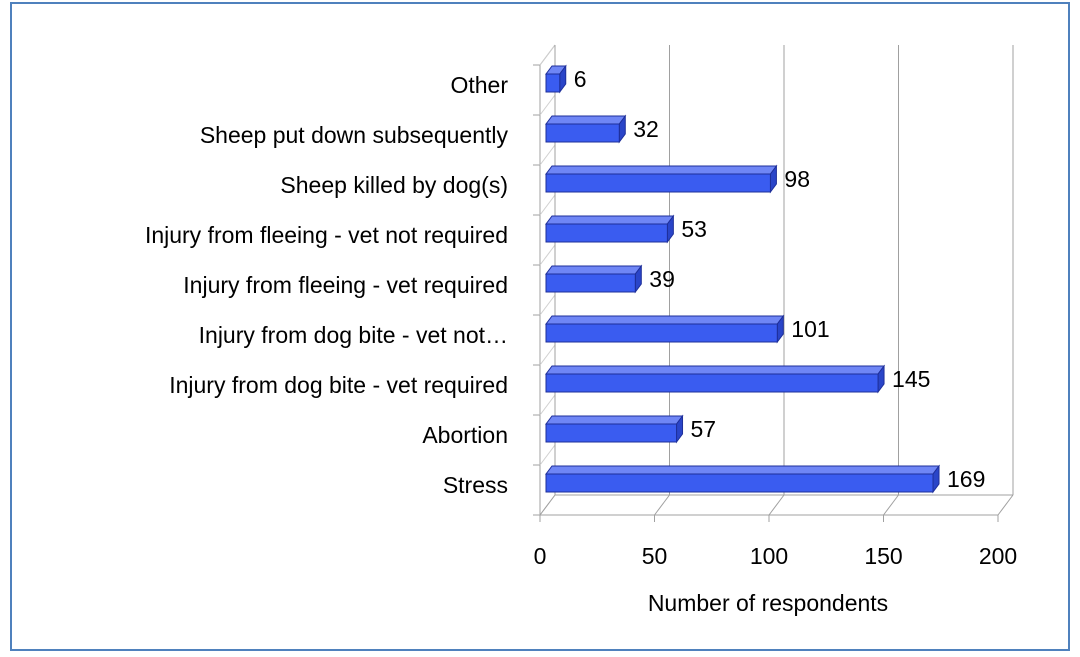  I want to click on value-label: 98, so click(797, 179).